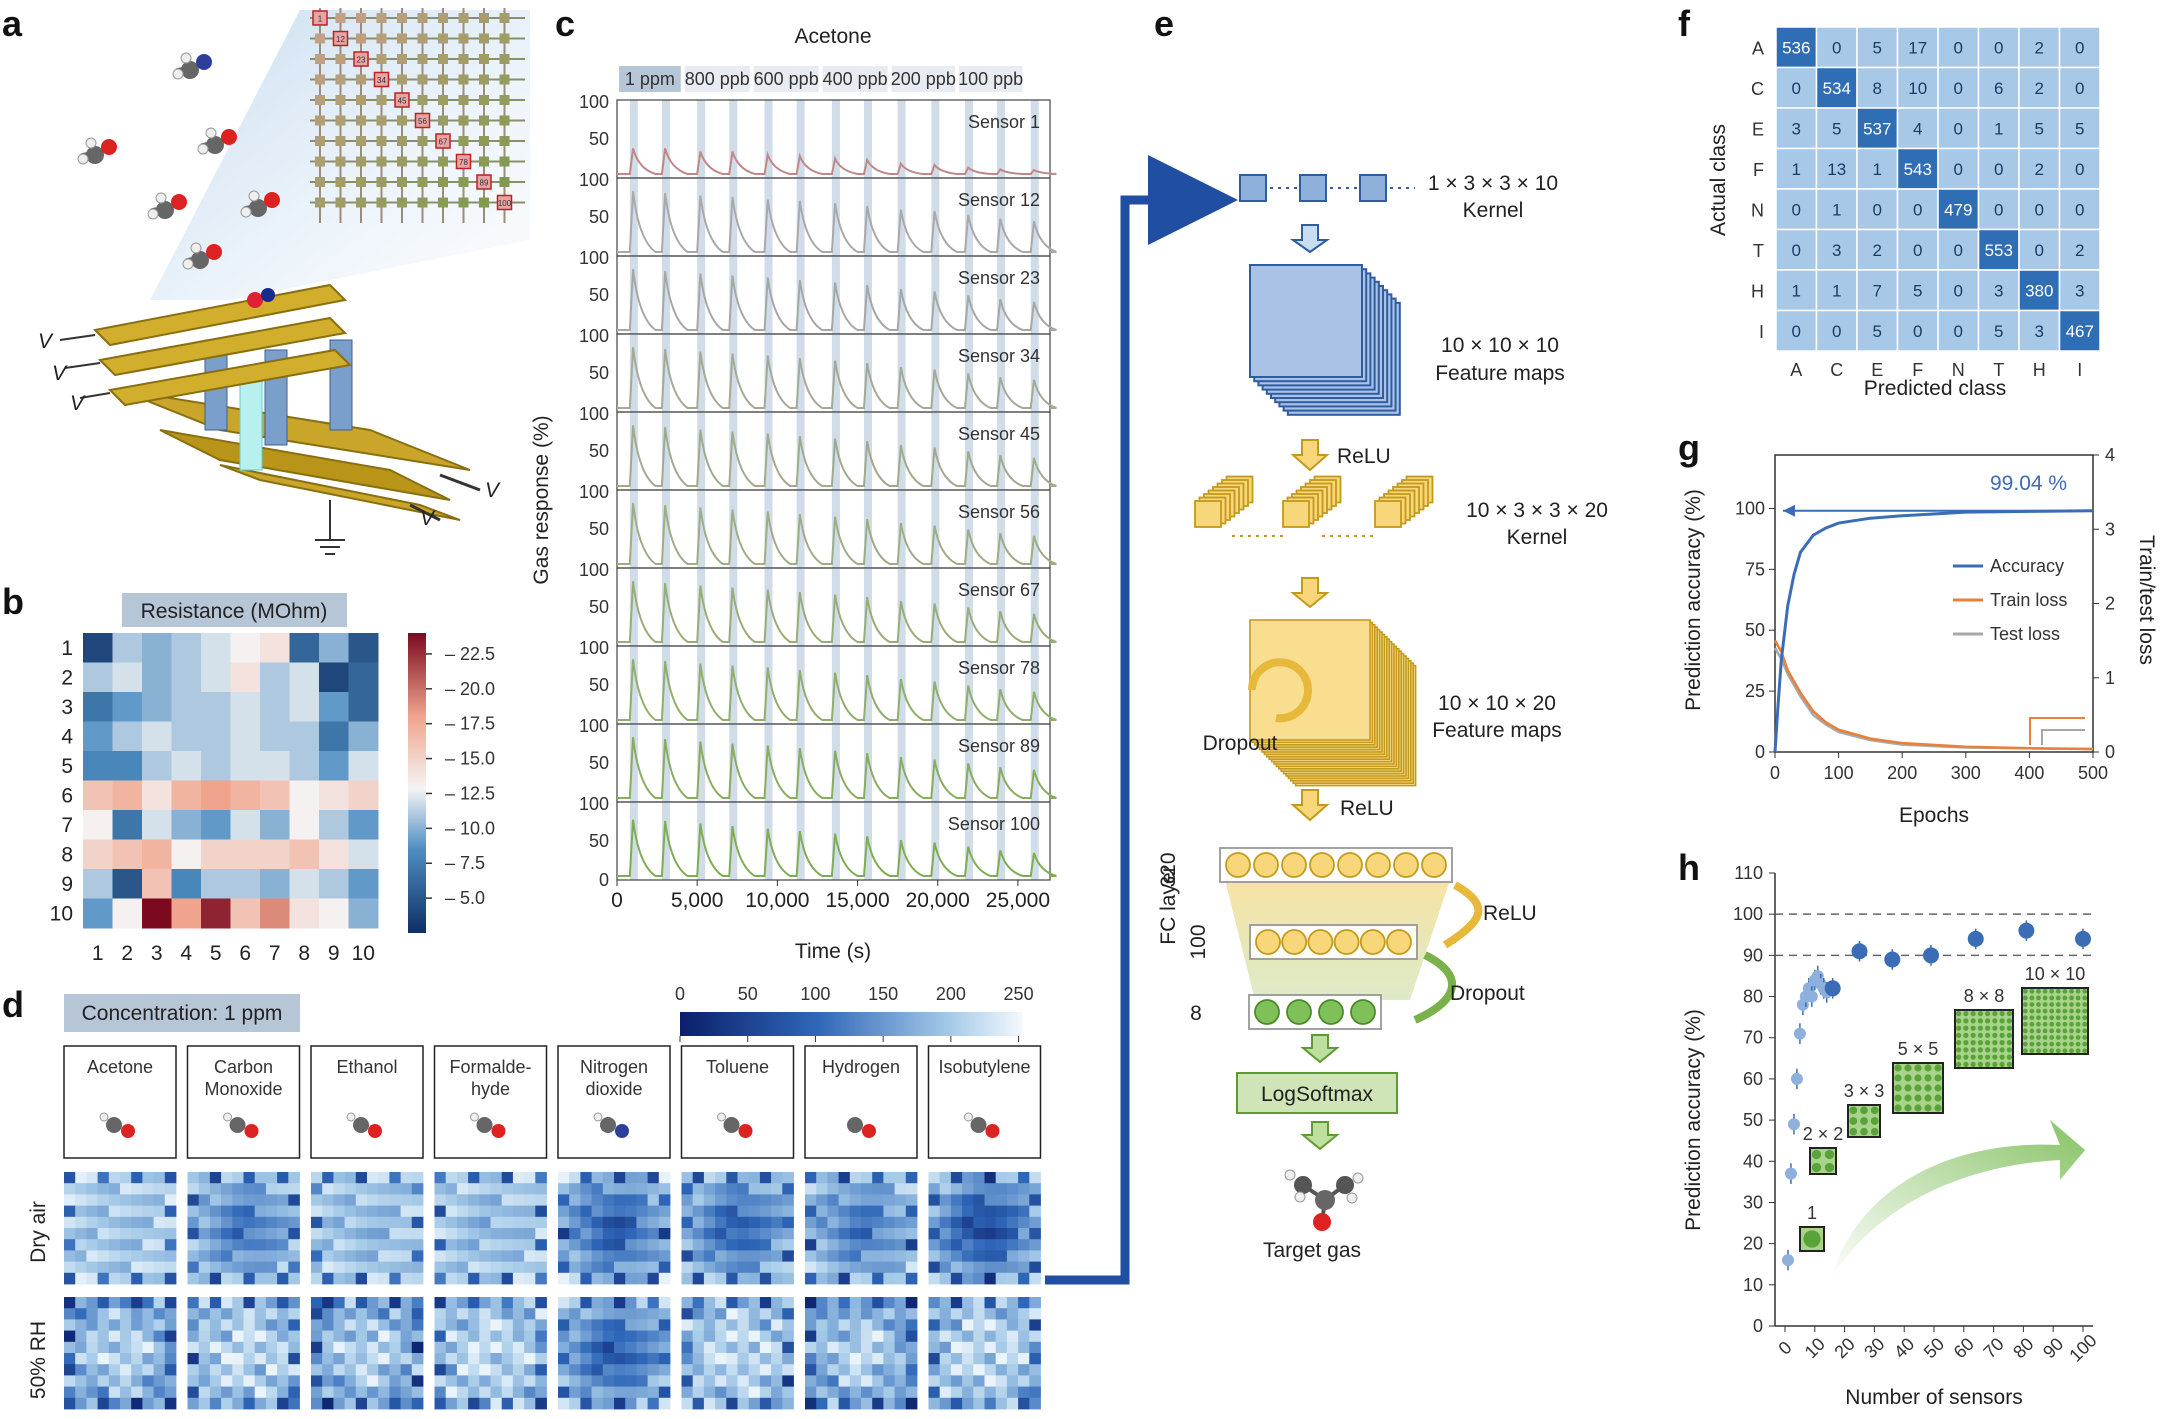 The height and width of the screenshot is (1419, 2165). I want to click on train-loss-axis-pointer, so click(2057, 731).